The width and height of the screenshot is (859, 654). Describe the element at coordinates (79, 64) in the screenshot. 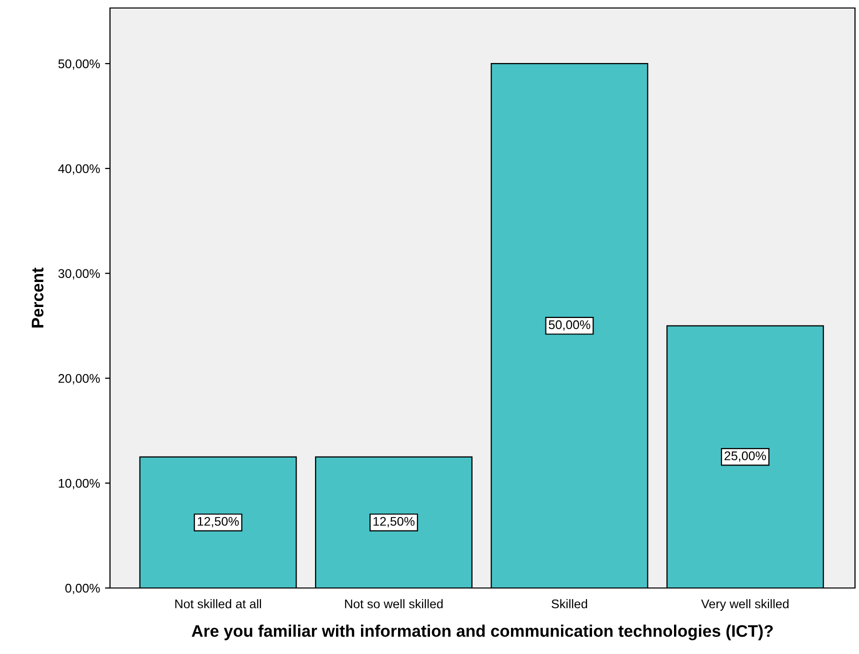

I see `y-tick-label: 50,00%` at that location.